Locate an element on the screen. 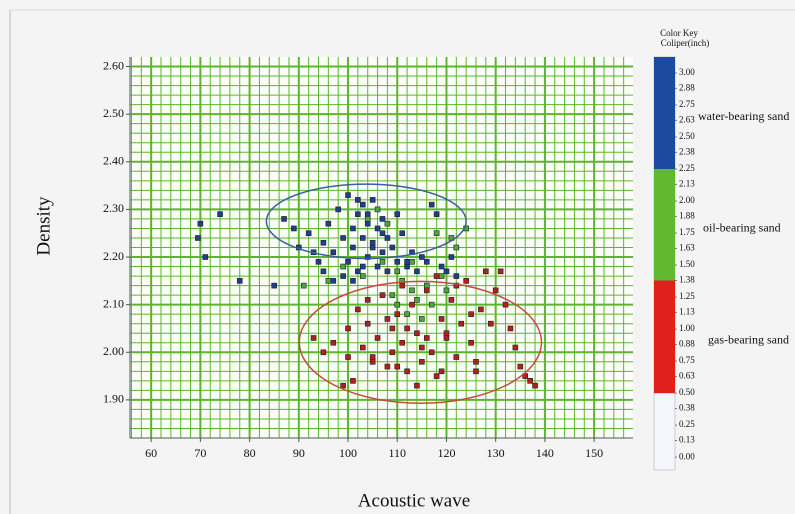 The image size is (795, 514). x-axis-title: Acoustic wave is located at coordinates (414, 500).